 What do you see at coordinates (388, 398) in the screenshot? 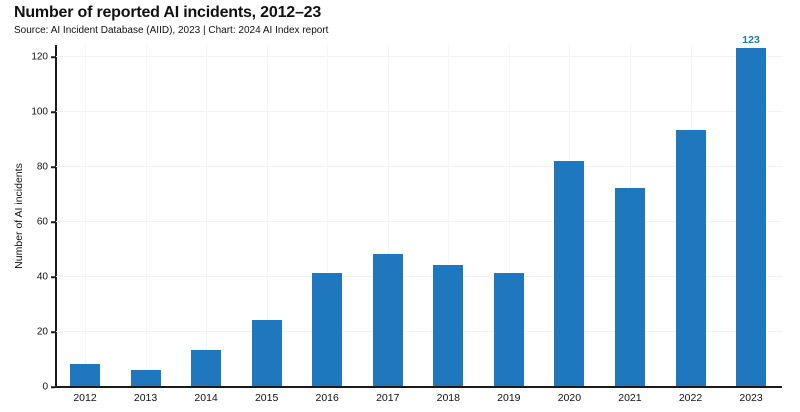
I see `x-tick-label-2017: 2017` at bounding box center [388, 398].